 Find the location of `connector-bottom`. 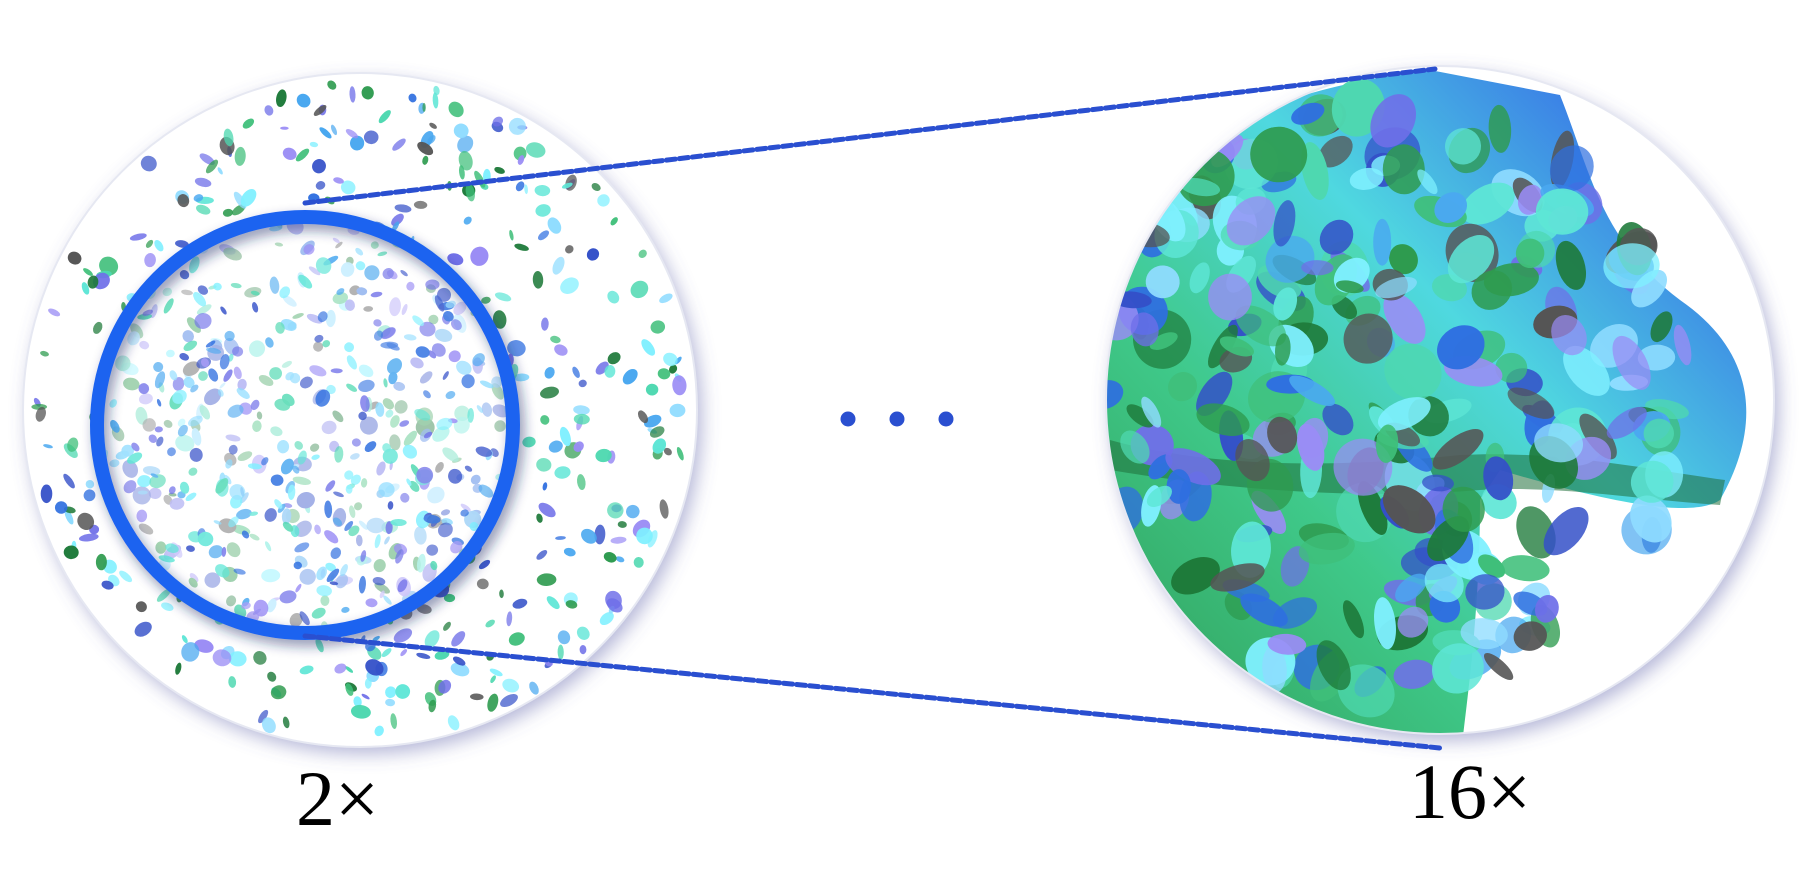

connector-bottom is located at coordinates (872, 692).